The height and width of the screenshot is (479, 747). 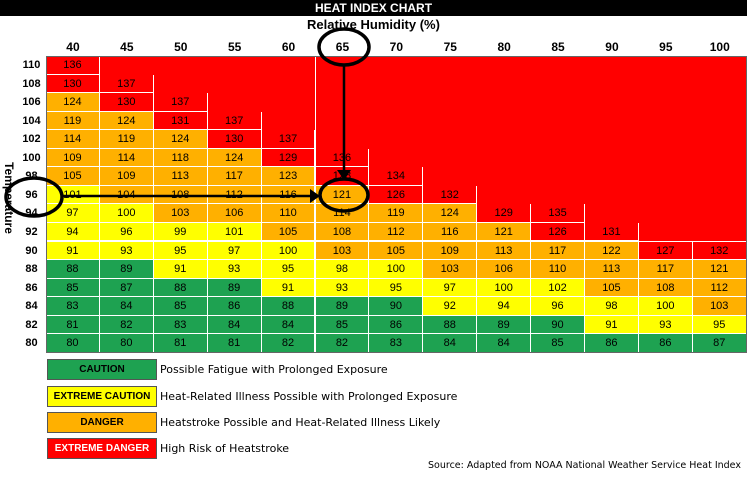 What do you see at coordinates (180, 325) in the screenshot?
I see `heat-index-cell-82-50: 83` at bounding box center [180, 325].